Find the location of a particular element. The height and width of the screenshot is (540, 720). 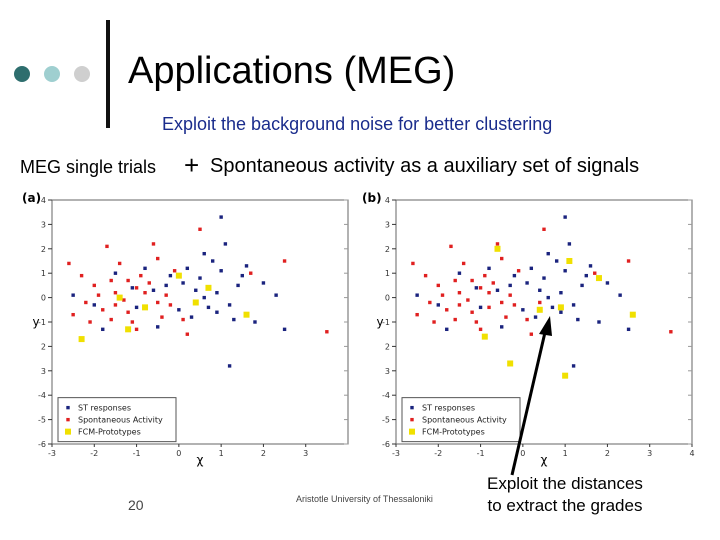

legend-entry: ST responses is located at coordinates (104, 408).